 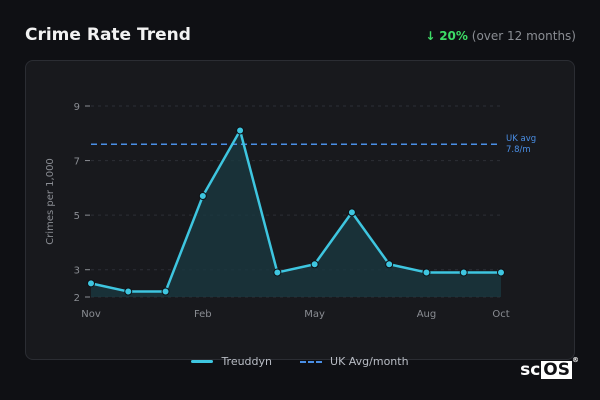 I want to click on trend-summary: ↓ 20% (over 12 months), so click(x=500, y=36).